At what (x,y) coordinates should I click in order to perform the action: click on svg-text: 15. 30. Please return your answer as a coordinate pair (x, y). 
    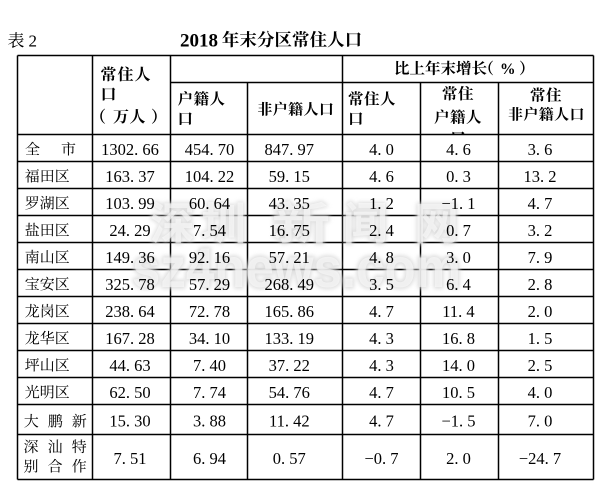
    Looking at the image, I should click on (129, 420).